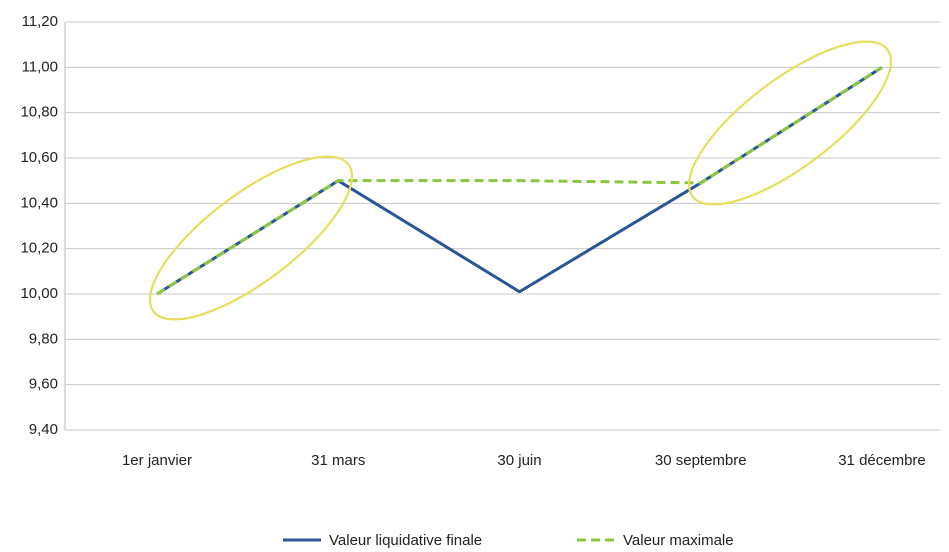 This screenshot has height=552, width=949. What do you see at coordinates (39, 202) in the screenshot?
I see `y-tick-label: 10,40` at bounding box center [39, 202].